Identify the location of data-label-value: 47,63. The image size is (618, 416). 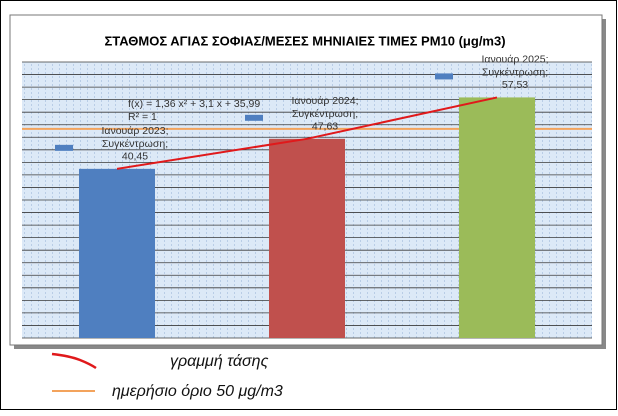
(325, 127).